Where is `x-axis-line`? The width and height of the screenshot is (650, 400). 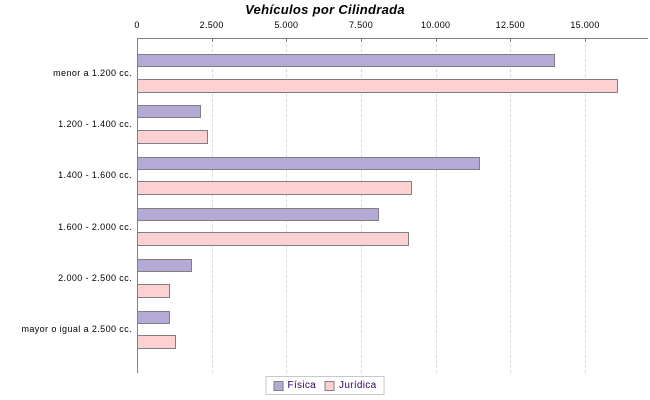
x-axis-line is located at coordinates (392, 38).